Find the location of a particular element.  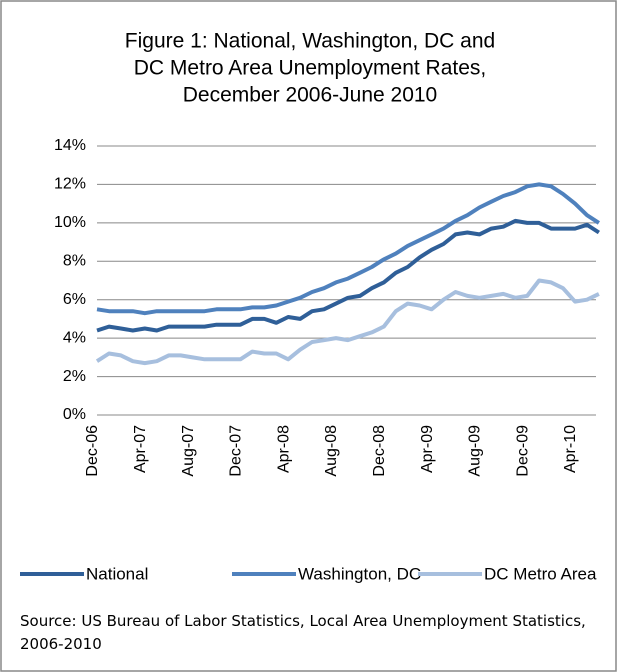

legend-label: National is located at coordinates (117, 573).